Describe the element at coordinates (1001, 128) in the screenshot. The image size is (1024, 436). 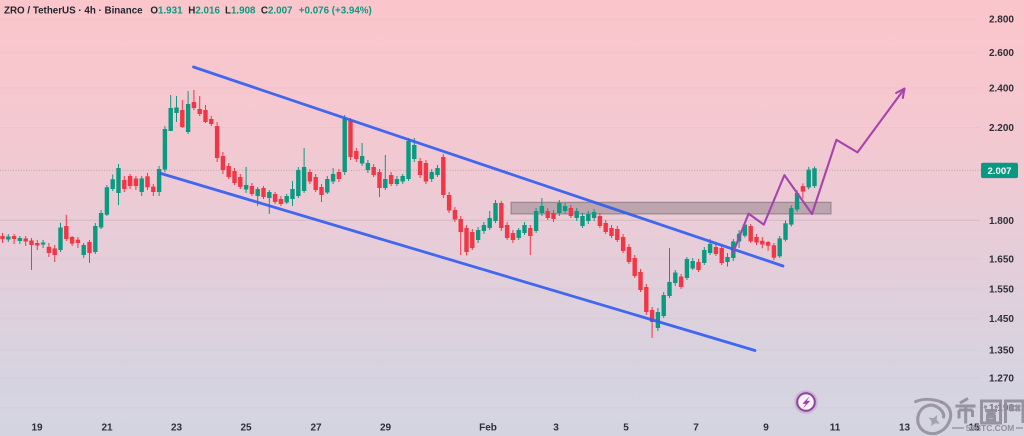
I see `svg-text: 2.200` at that location.